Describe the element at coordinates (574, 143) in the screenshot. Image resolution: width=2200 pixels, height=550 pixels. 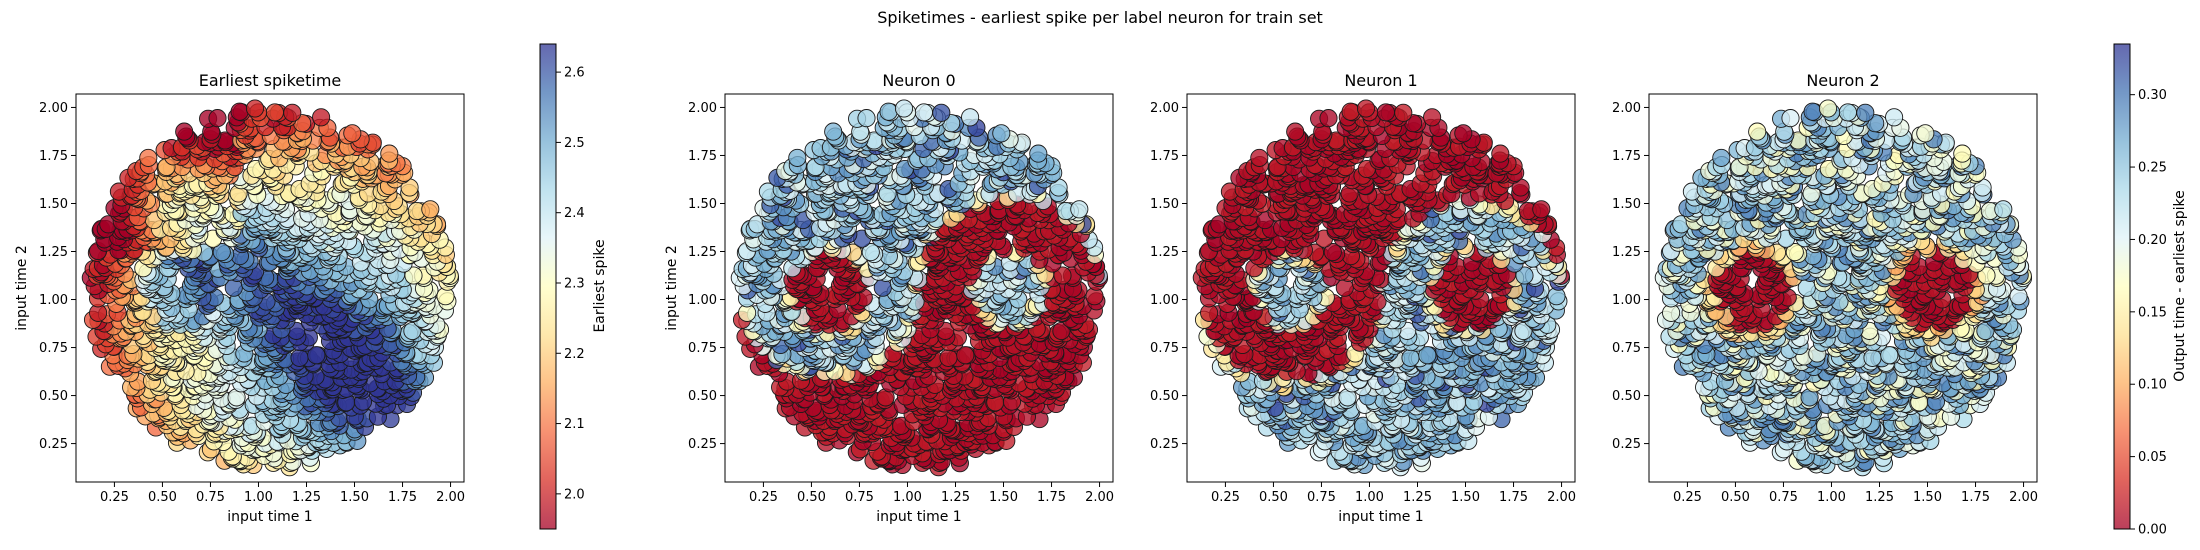
I see `colorbar-tick-label: 2.5` at that location.